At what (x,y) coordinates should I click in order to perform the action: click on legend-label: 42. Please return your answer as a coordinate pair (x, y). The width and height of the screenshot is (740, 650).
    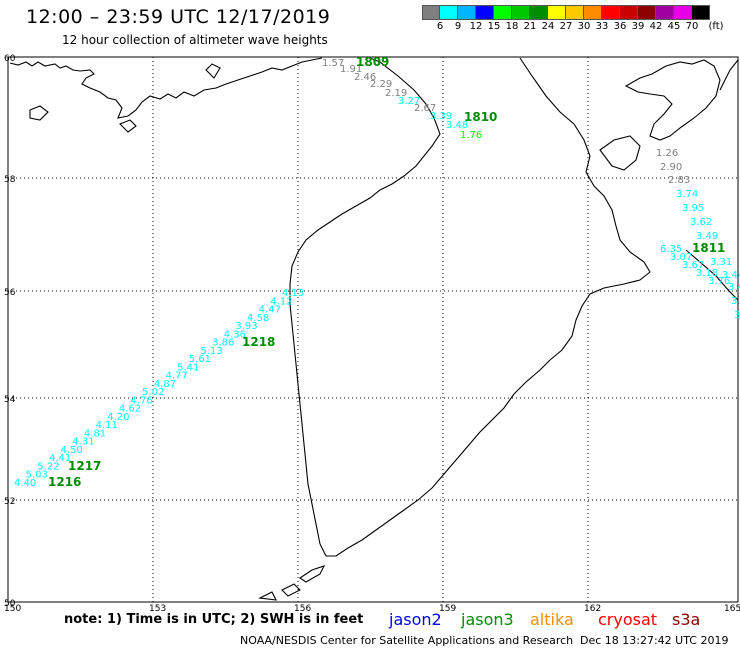
    Looking at the image, I should click on (656, 26).